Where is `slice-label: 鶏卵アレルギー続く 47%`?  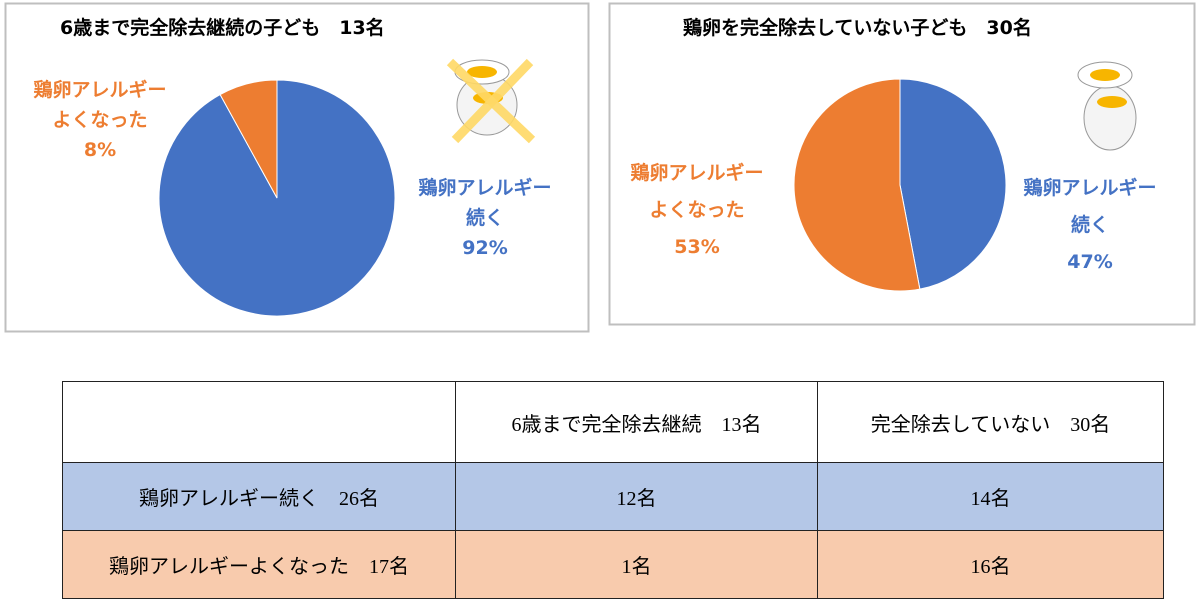
slice-label: 鶏卵アレルギー続く 47% is located at coordinates (1090, 225).